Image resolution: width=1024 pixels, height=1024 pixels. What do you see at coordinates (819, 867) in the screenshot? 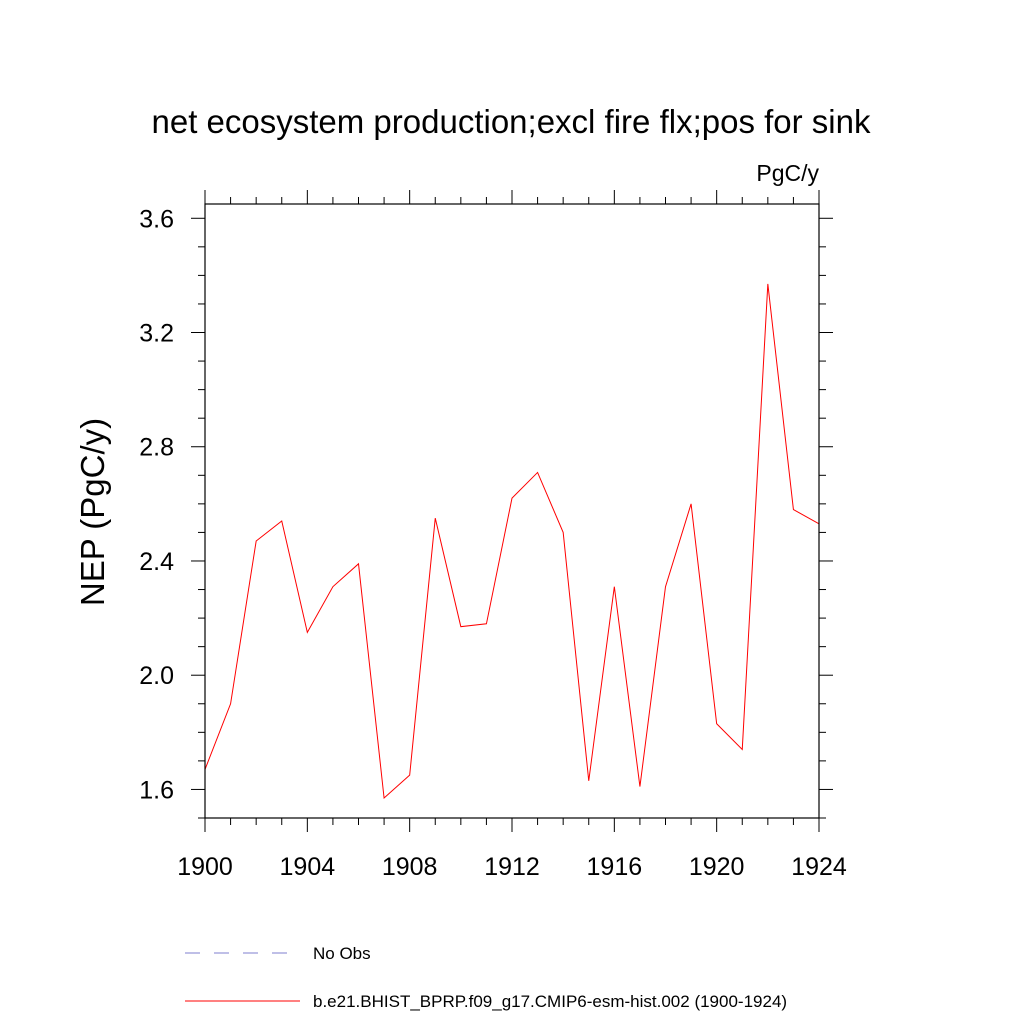
I see `x-tick-label: 1924` at bounding box center [819, 867].